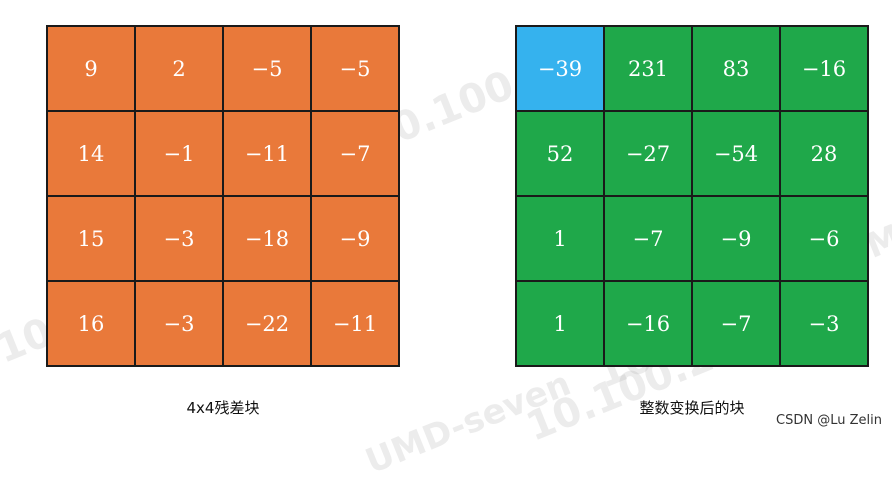 This screenshot has height=482, width=892. Describe the element at coordinates (180, 324) in the screenshot. I see `residual-cell-r4-c2: −3` at that location.